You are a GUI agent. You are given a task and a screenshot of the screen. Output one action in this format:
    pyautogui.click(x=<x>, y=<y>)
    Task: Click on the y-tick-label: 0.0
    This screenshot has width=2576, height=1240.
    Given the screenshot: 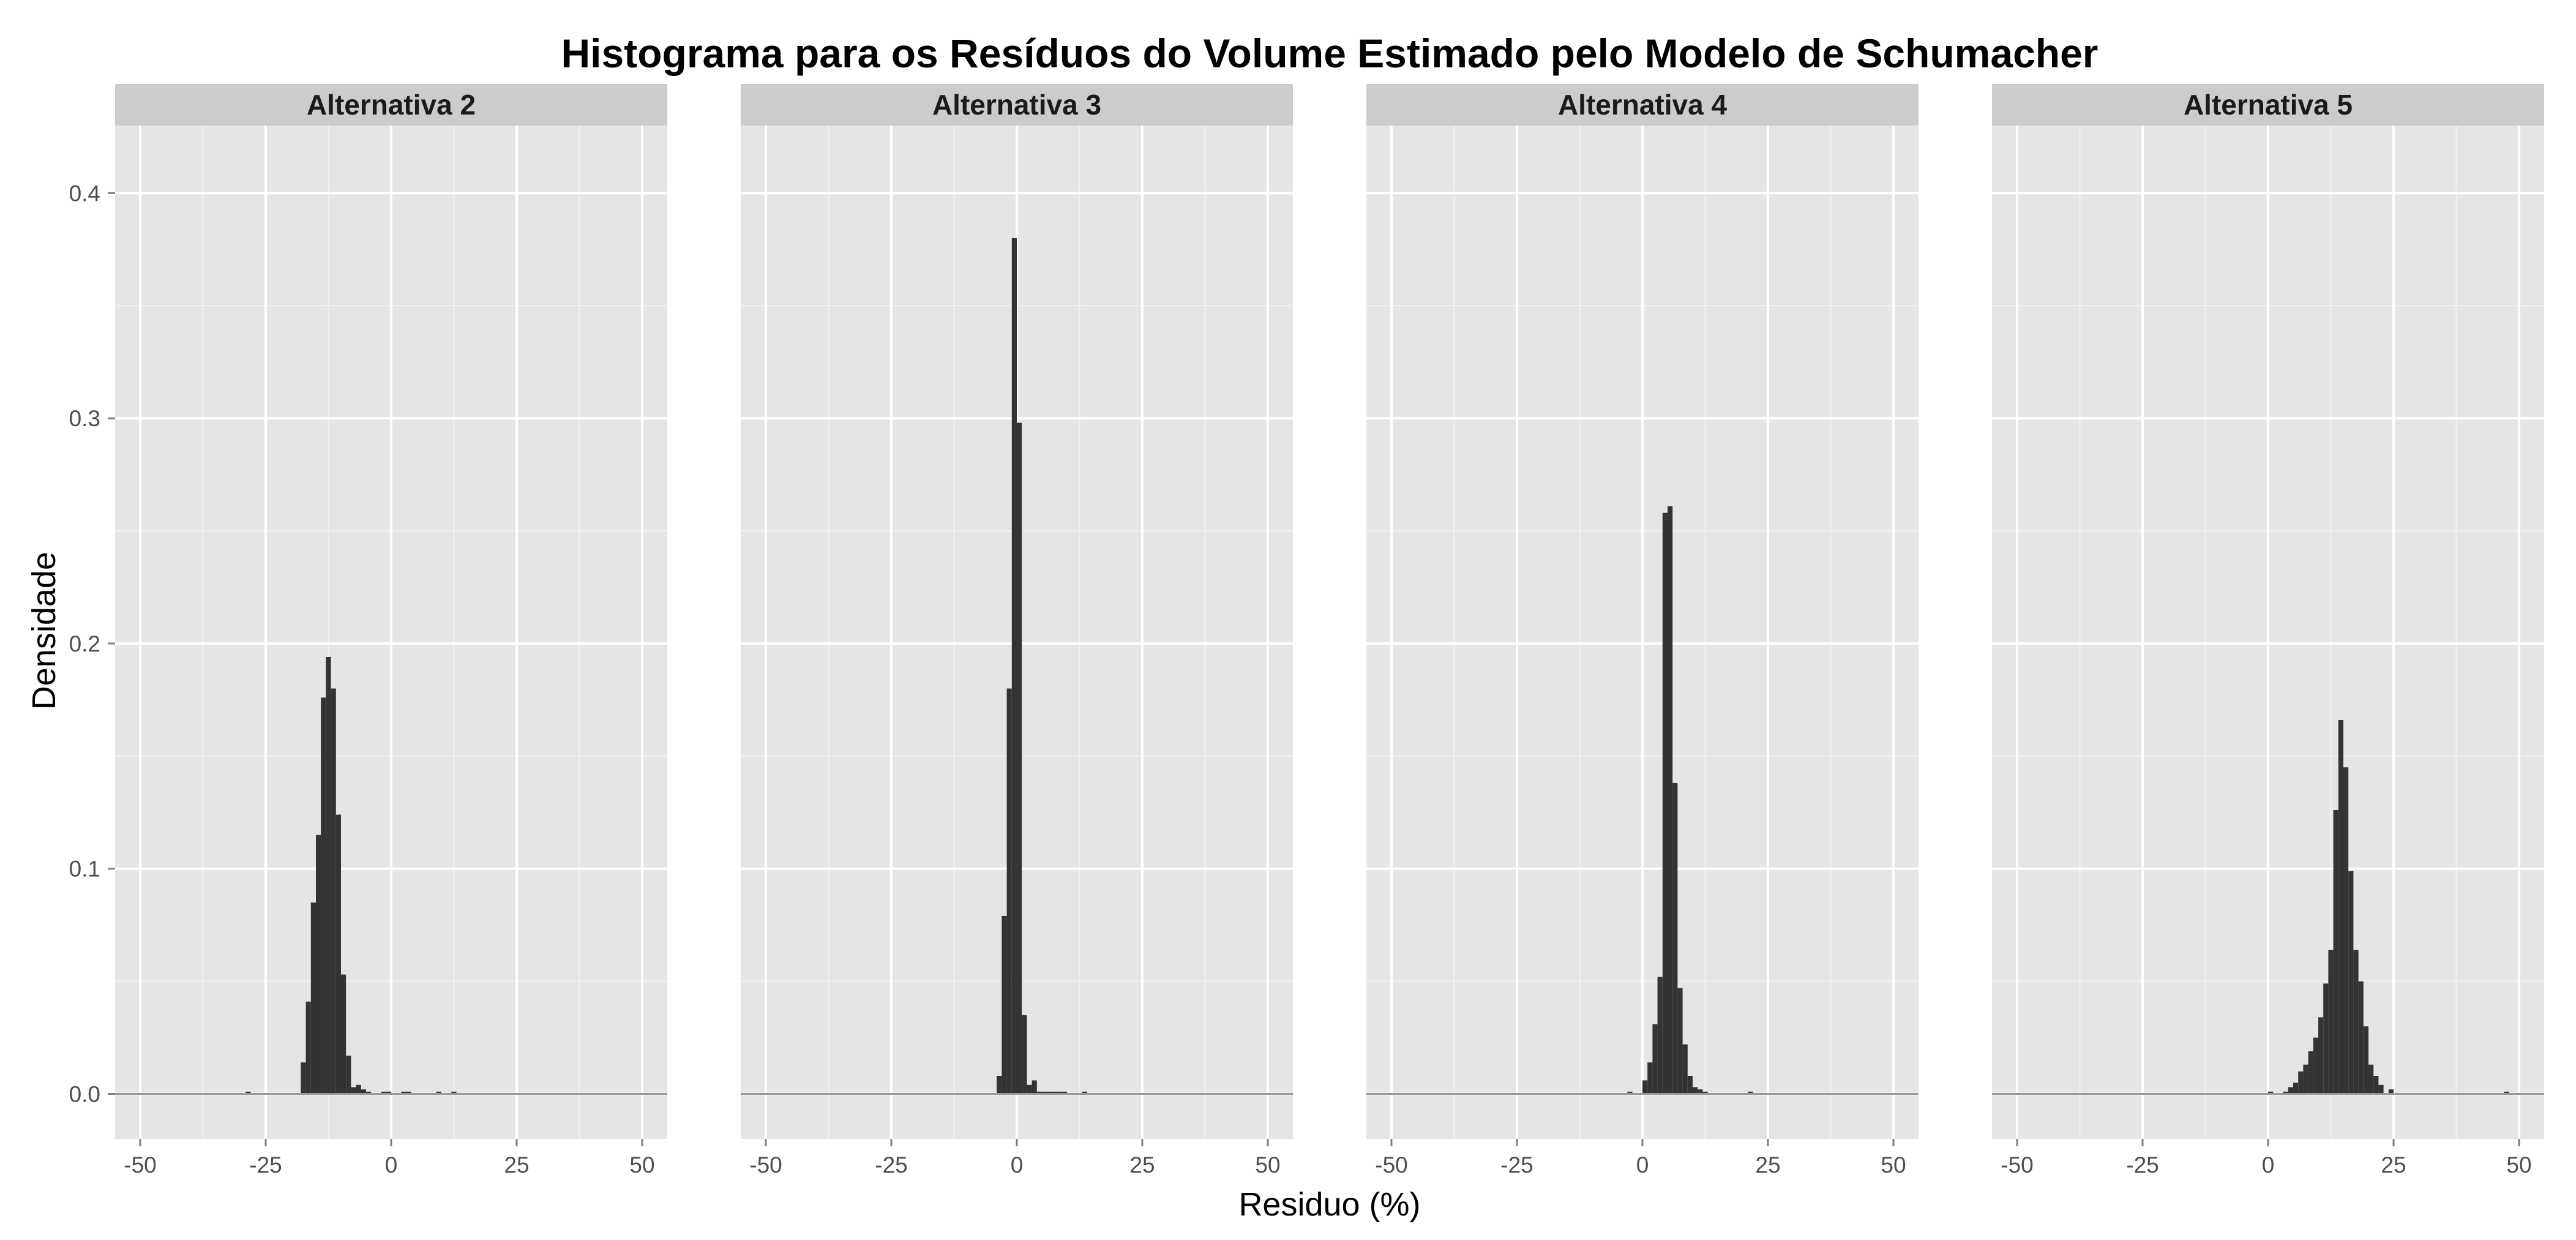 What is the action you would take?
    pyautogui.click(x=84, y=1094)
    